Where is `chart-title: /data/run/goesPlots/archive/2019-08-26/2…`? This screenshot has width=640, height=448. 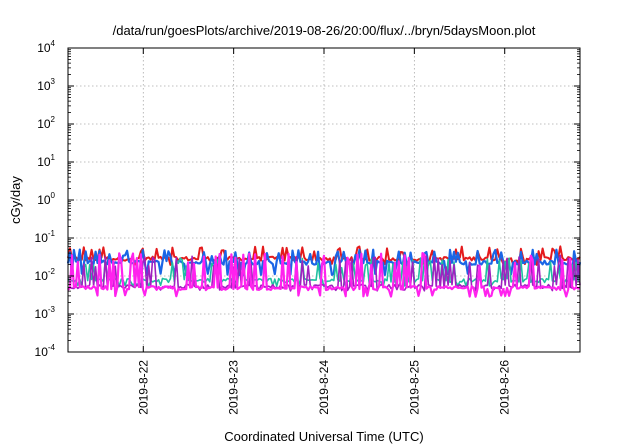 chart-title: /data/run/goesPlots/archive/2019-08-26/2… is located at coordinates (324, 30).